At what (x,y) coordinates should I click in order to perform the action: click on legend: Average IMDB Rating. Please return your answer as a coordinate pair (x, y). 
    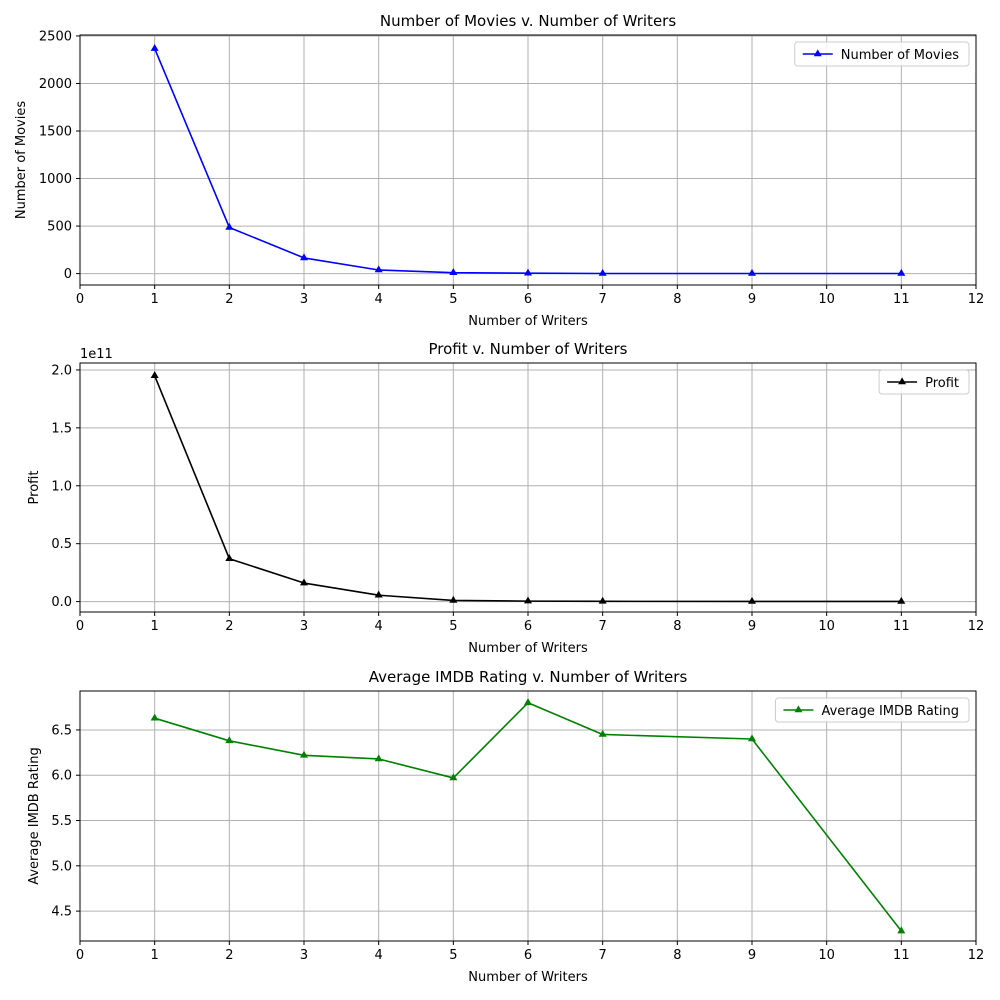
    Looking at the image, I should click on (872, 710).